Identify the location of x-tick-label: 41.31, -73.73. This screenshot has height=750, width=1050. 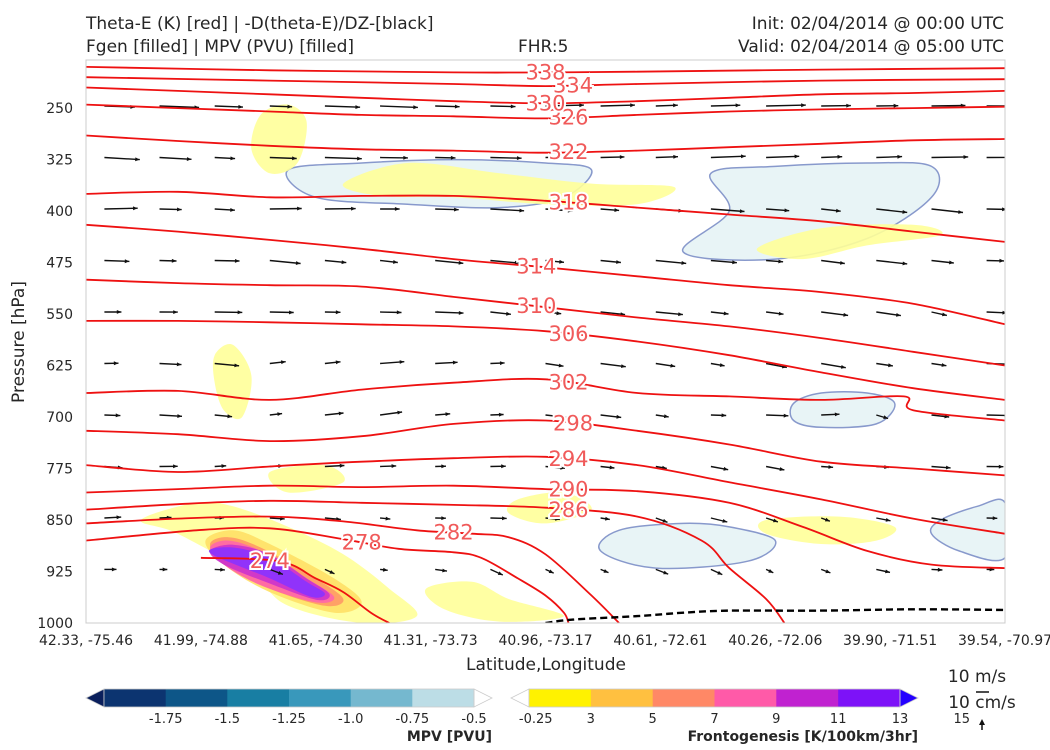
(431, 641).